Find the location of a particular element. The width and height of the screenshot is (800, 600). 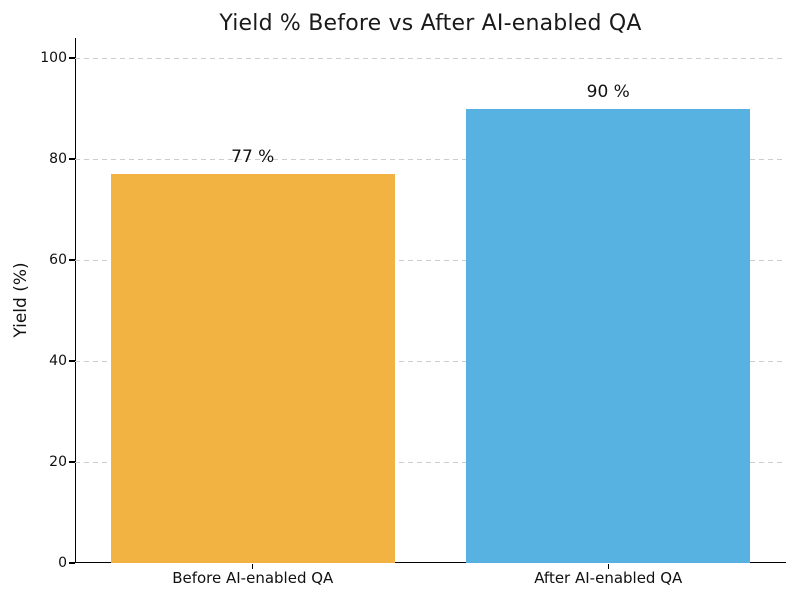

x-tick-label: Before AI-enabled QA is located at coordinates (253, 578).